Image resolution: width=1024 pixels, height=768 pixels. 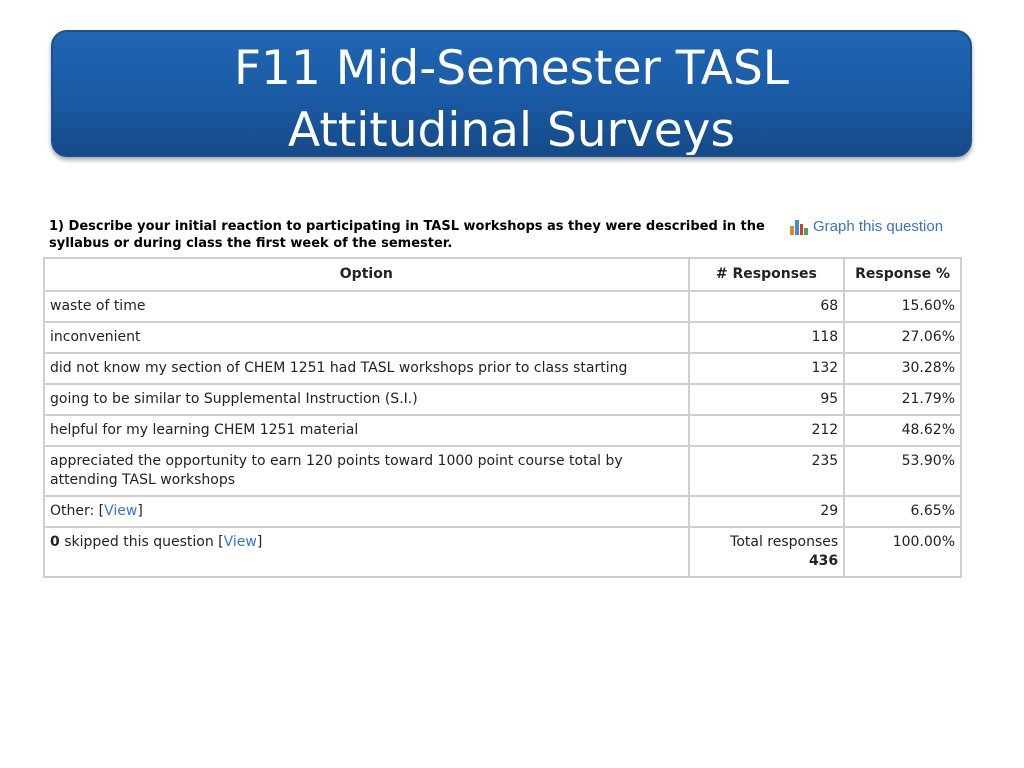 What do you see at coordinates (902, 337) in the screenshot?
I see `row-percent: 27.06%` at bounding box center [902, 337].